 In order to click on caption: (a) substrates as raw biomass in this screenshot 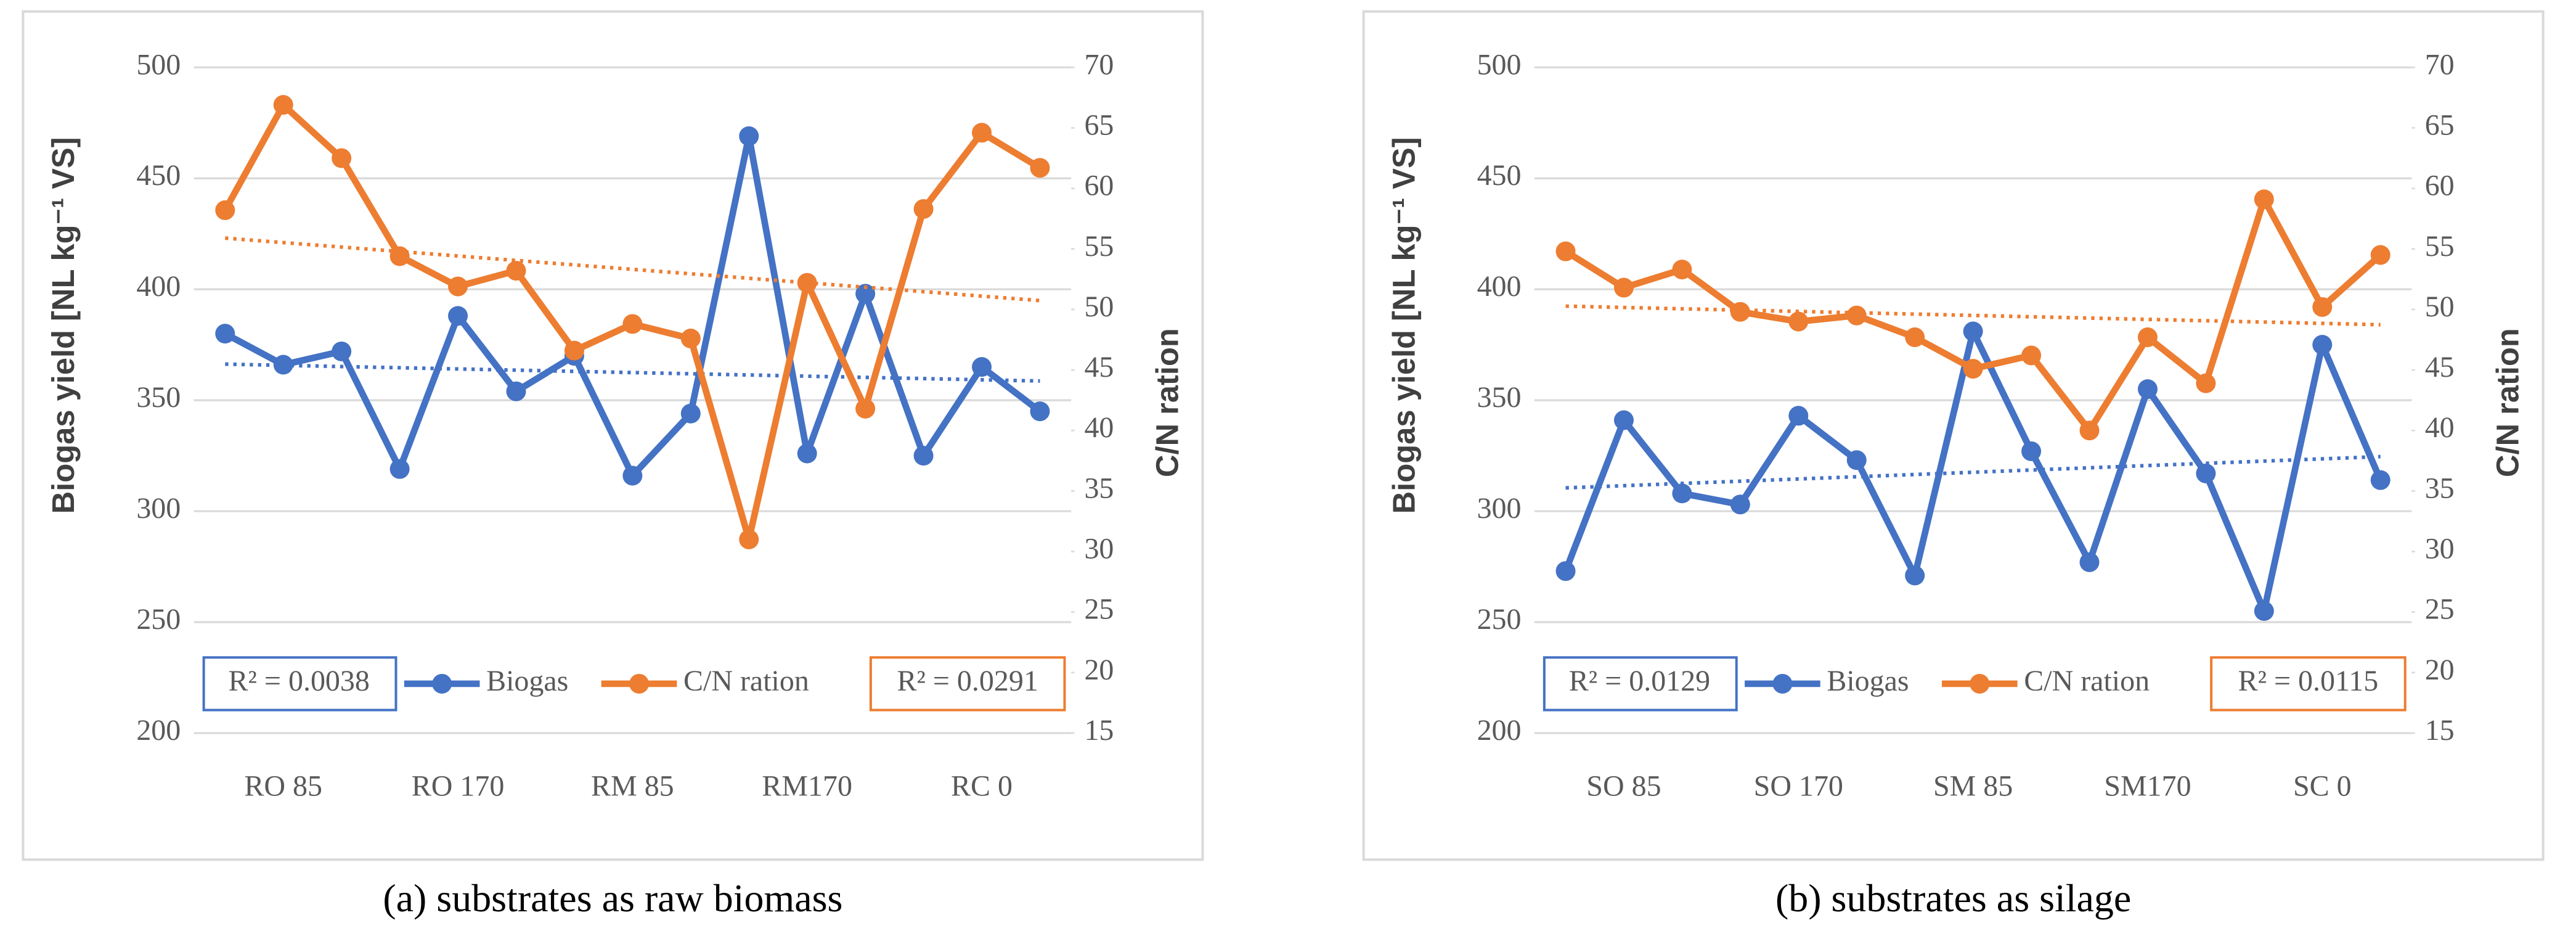, I will do `click(612, 898)`.